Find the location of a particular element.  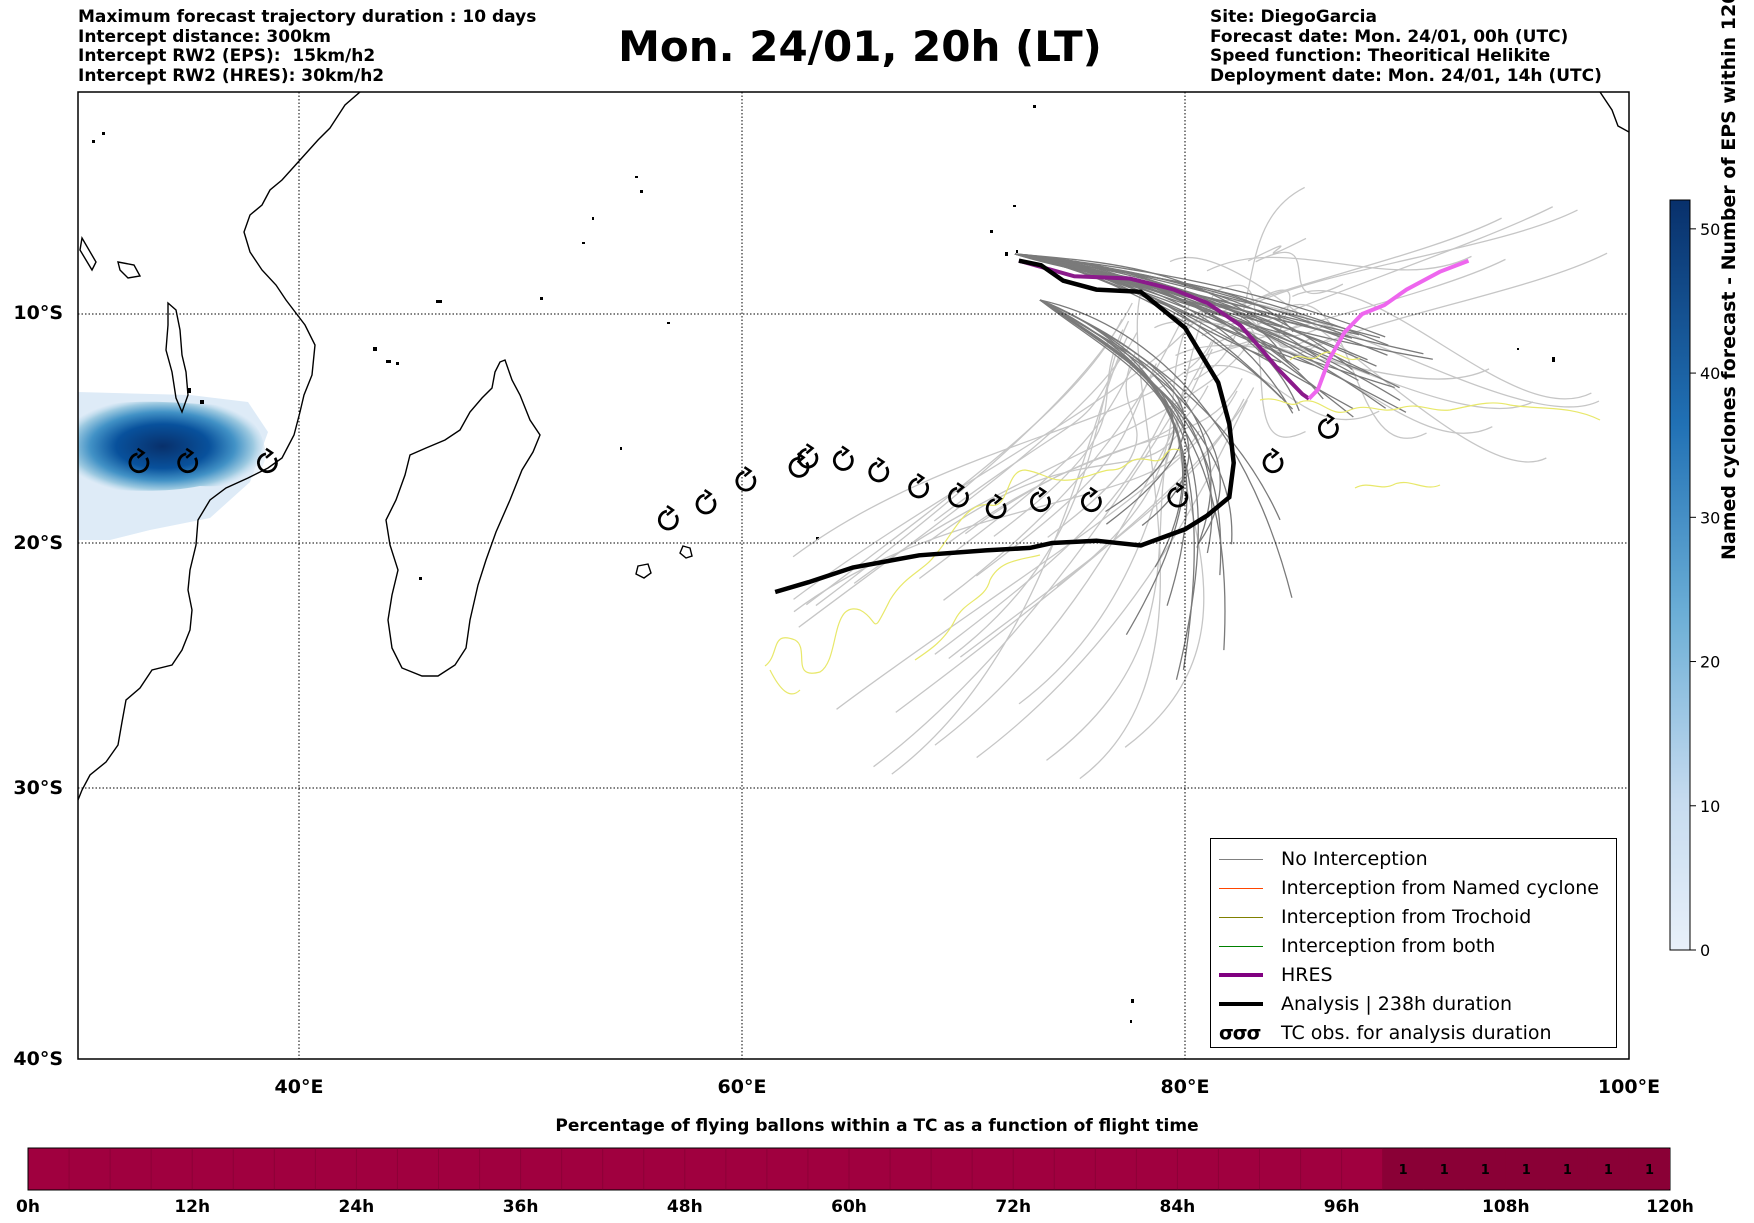

lake-tanganyika is located at coordinates (88, 253).